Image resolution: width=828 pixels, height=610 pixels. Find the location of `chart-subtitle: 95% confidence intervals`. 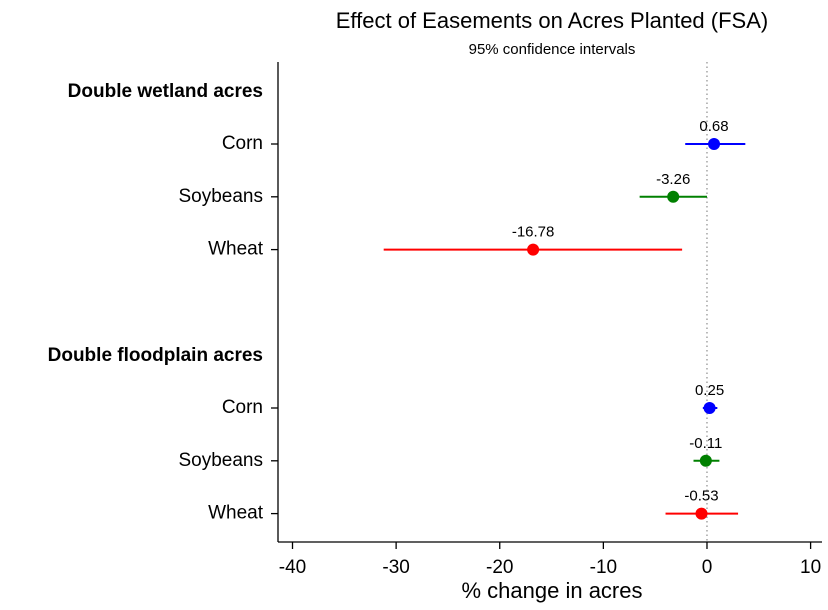

chart-subtitle: 95% confidence intervals is located at coordinates (552, 49).